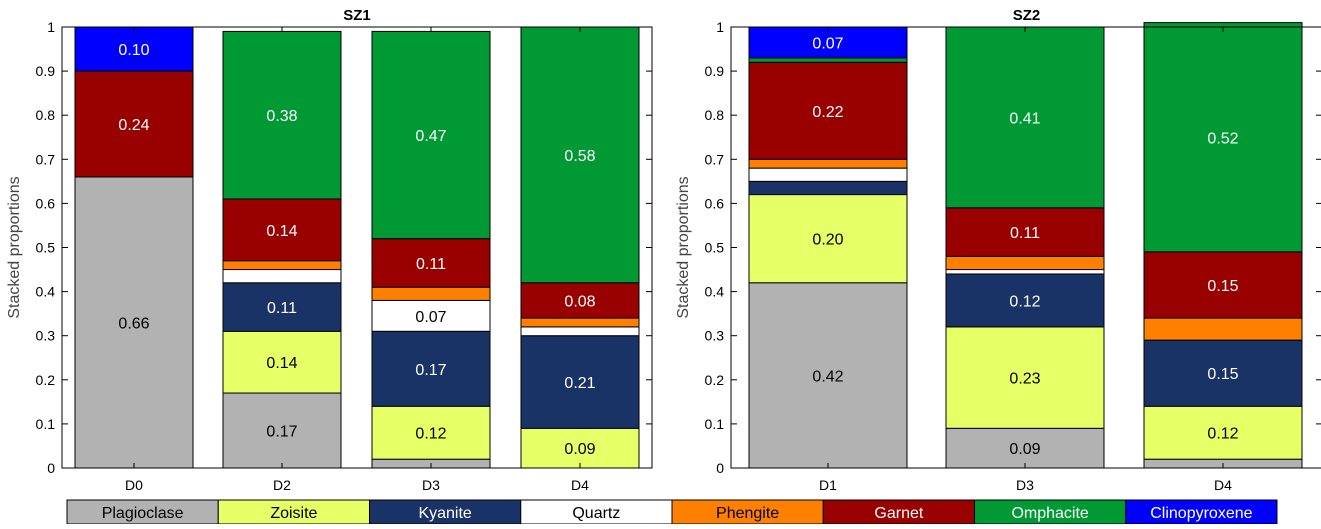 This screenshot has width=1321, height=529. I want to click on data-label: 0.22, so click(827, 112).